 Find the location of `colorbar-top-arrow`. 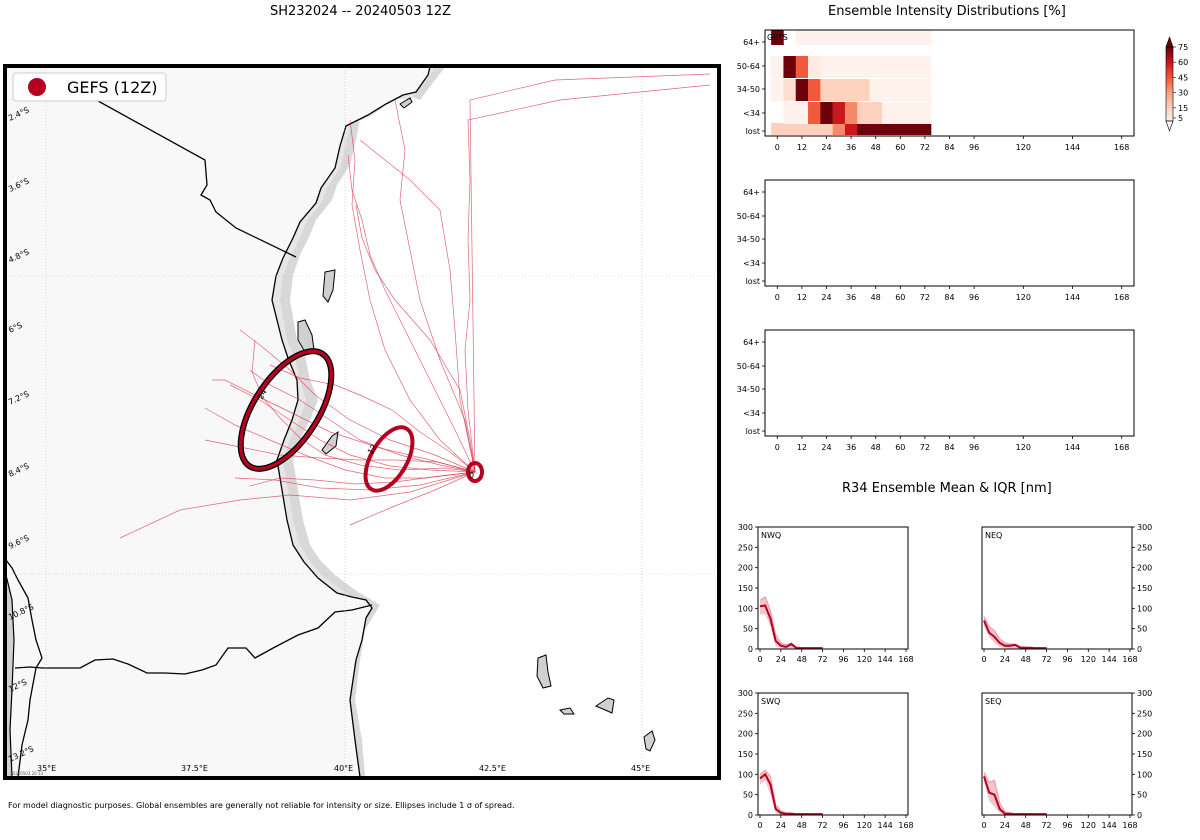

colorbar-top-arrow is located at coordinates (1169, 42).